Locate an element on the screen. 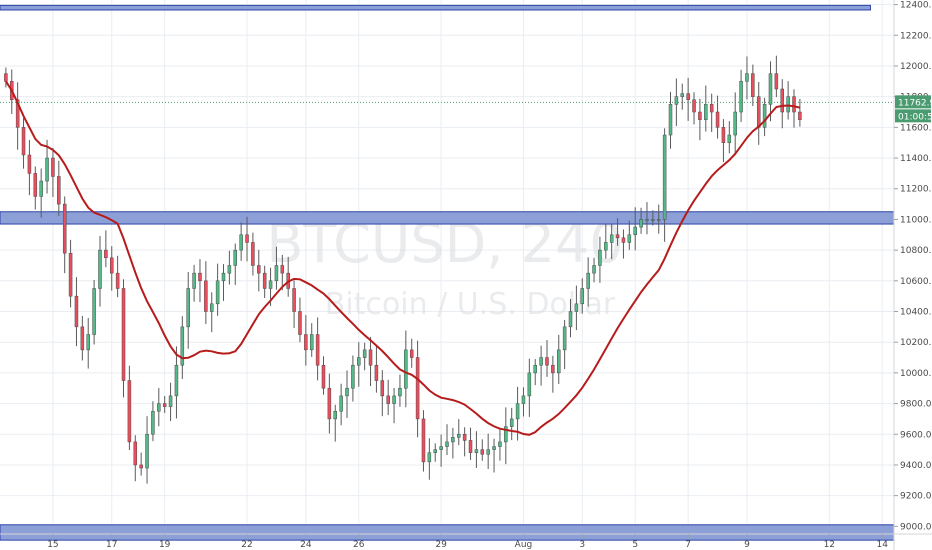 The width and height of the screenshot is (932, 550). zone-support-mid is located at coordinates (447, 218).